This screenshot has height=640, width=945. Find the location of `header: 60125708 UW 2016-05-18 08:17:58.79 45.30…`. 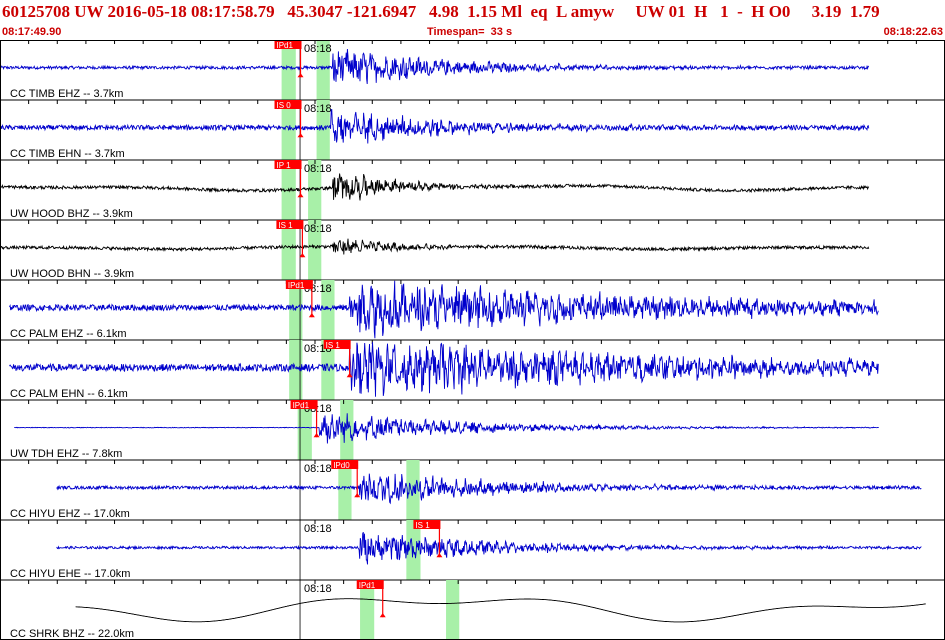

header: 60125708 UW 2016-05-18 08:17:58.79 45.30… is located at coordinates (472, 20).